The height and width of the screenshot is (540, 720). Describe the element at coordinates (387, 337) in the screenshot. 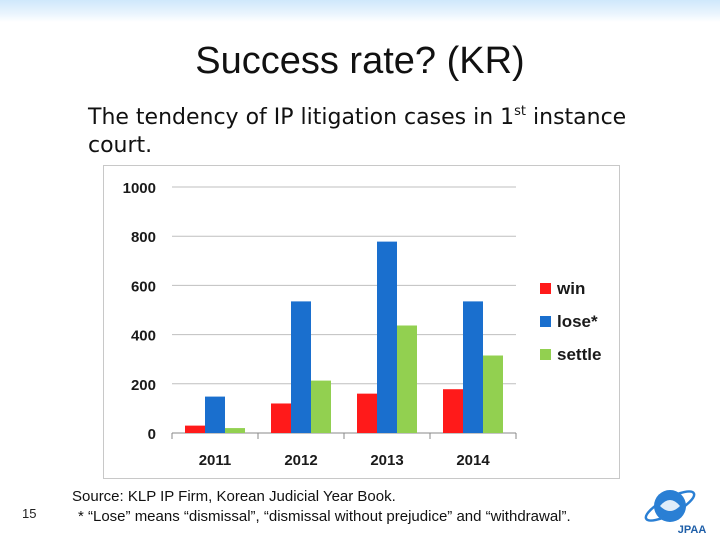

I see `bar-lose-2013` at that location.